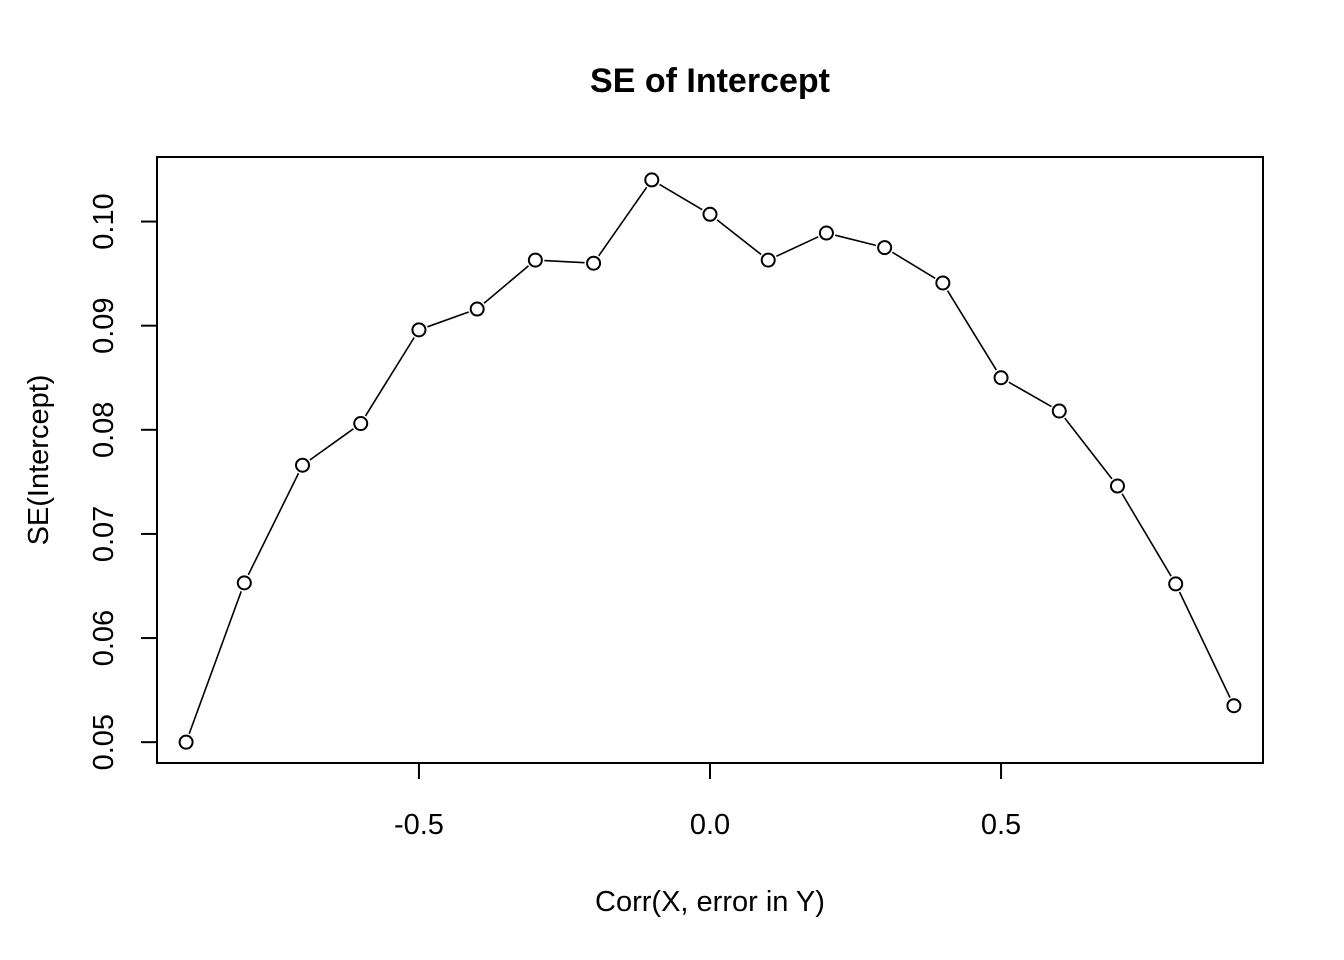 The height and width of the screenshot is (960, 1344). I want to click on y-tick-label: 0.05, so click(104, 742).